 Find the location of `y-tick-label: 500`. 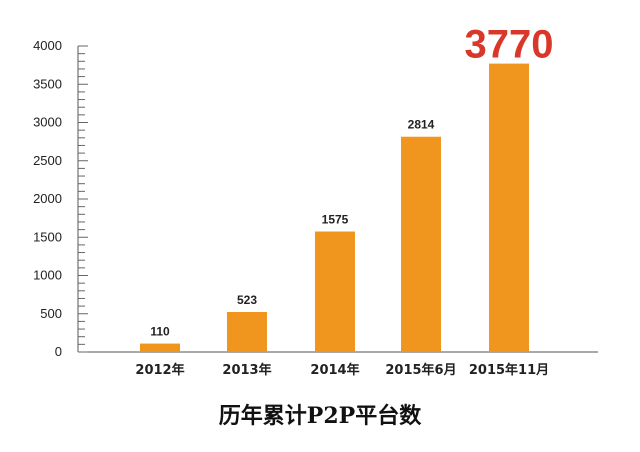

y-tick-label: 500 is located at coordinates (51, 313).